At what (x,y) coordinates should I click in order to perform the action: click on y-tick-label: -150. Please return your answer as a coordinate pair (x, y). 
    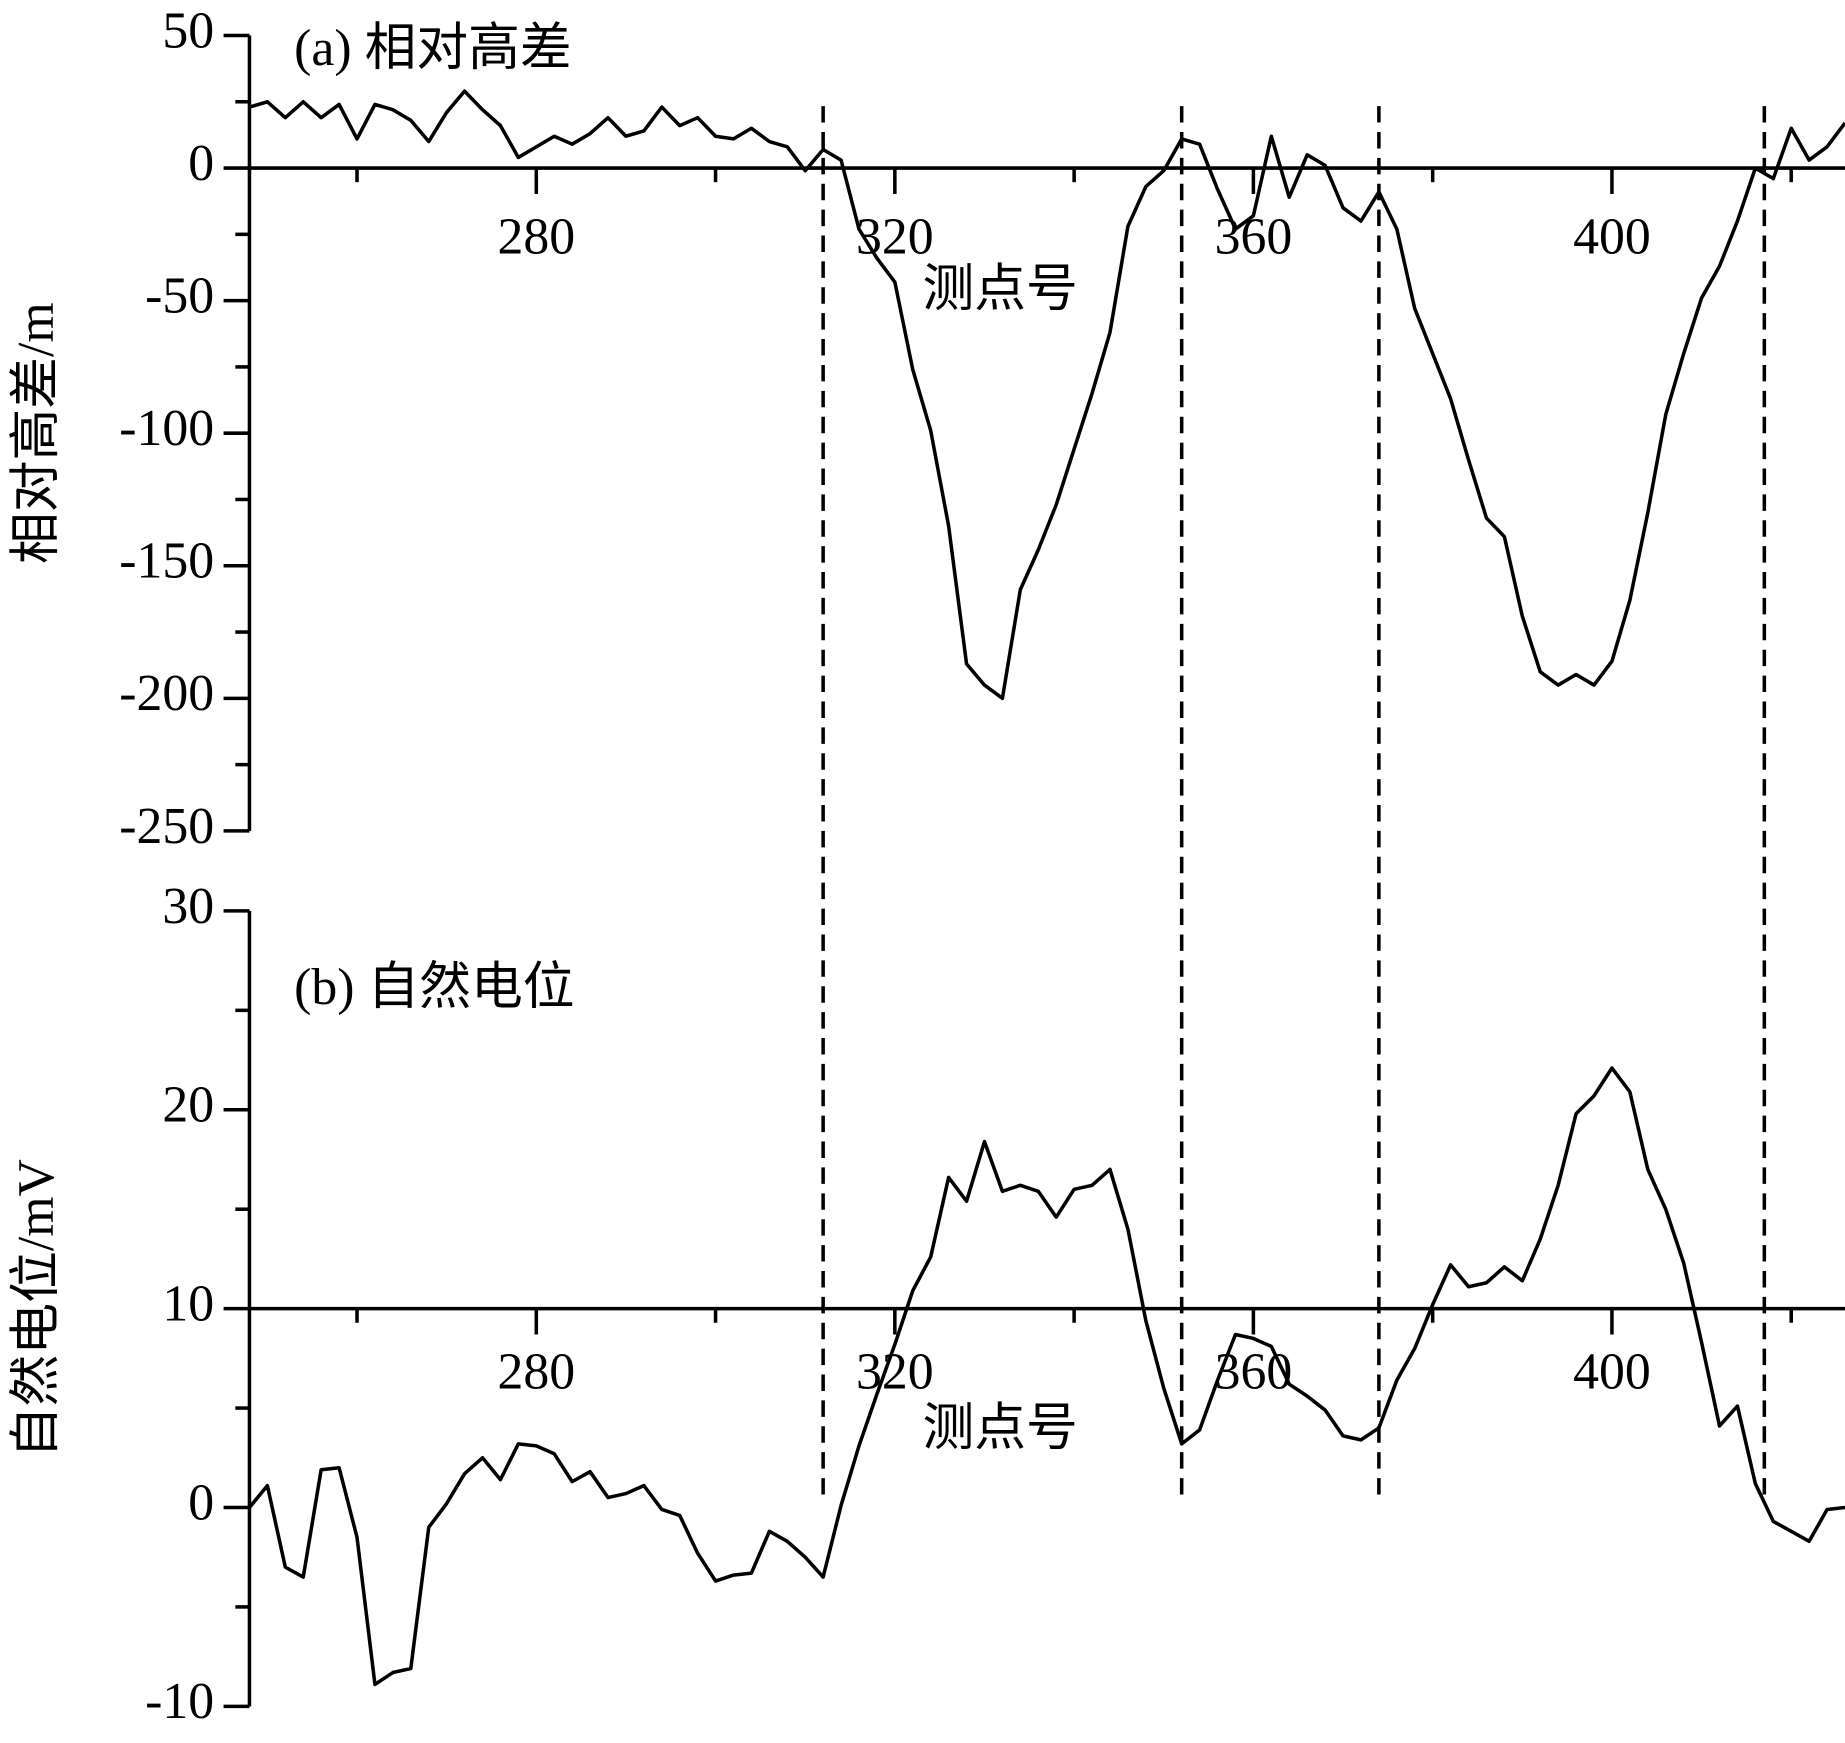
    Looking at the image, I should click on (166, 561).